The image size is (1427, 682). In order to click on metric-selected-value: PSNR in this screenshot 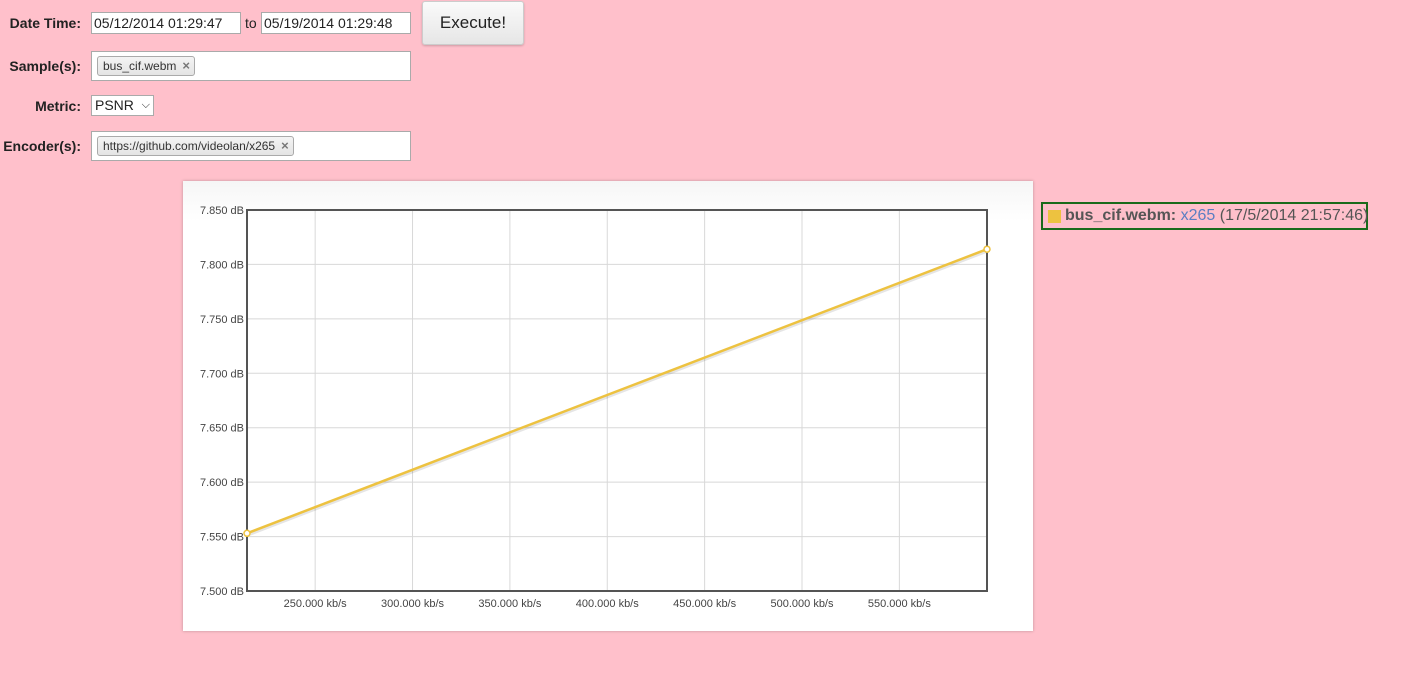, I will do `click(114, 105)`.